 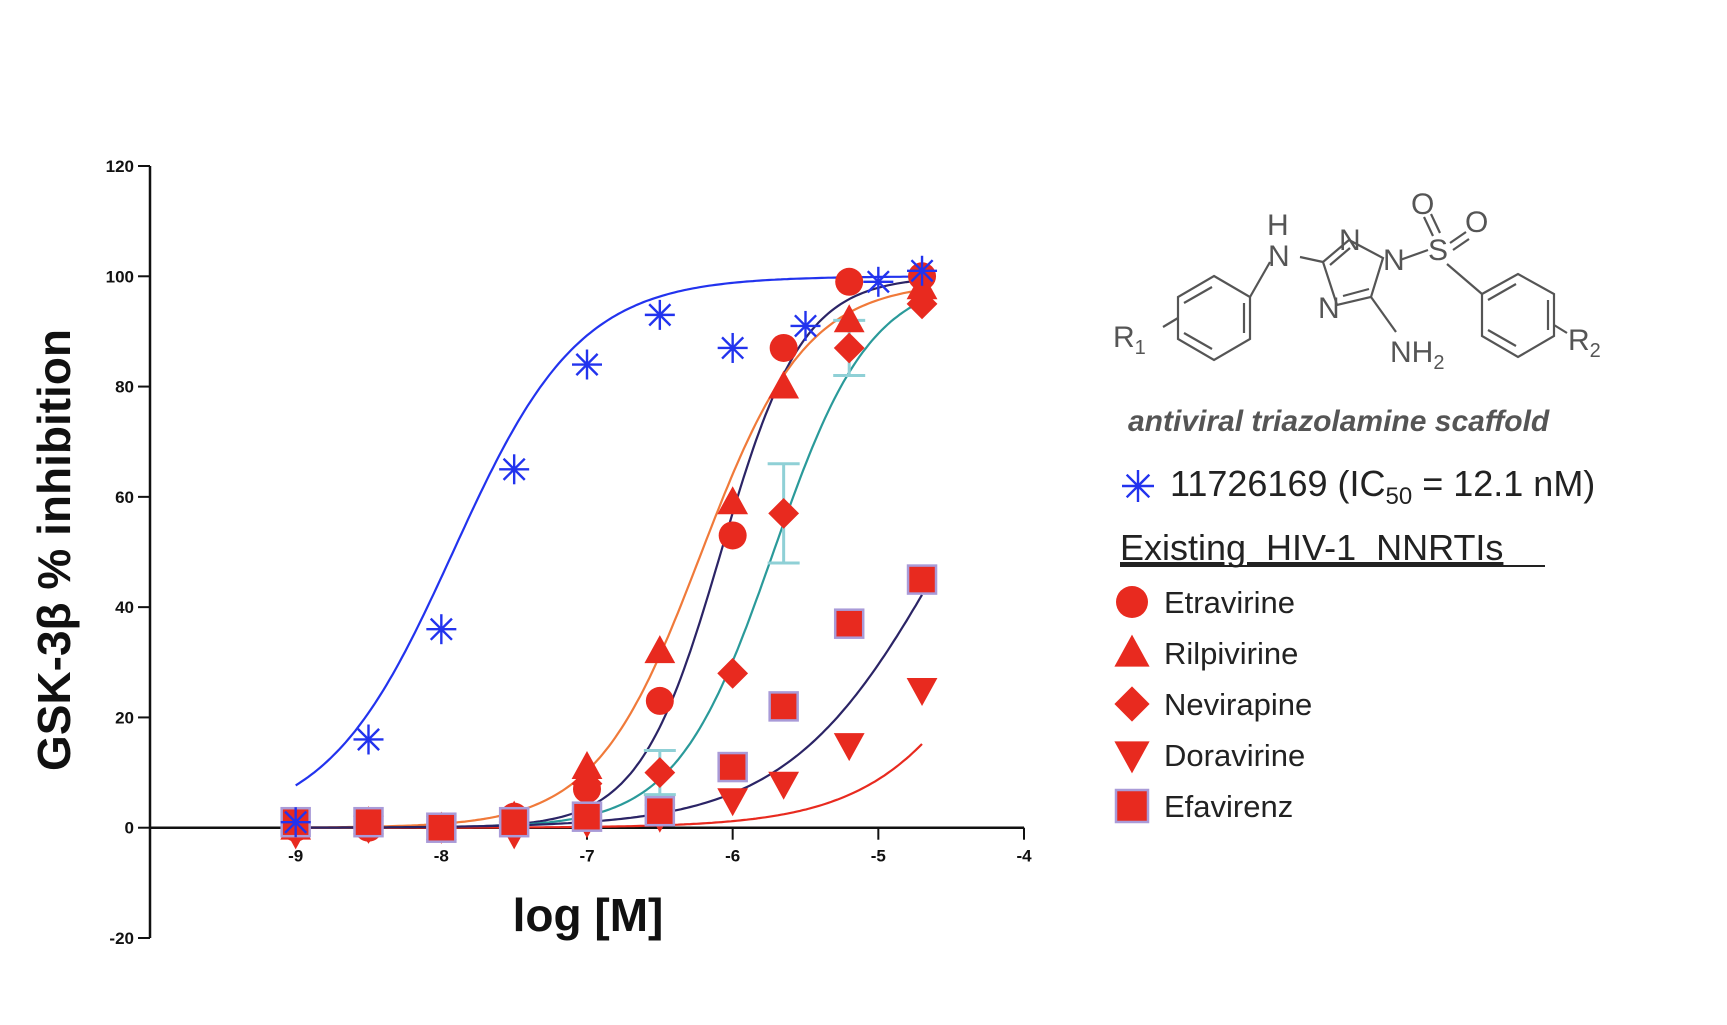 What do you see at coordinates (1464, 279) in the screenshot?
I see `s-ring-bond` at bounding box center [1464, 279].